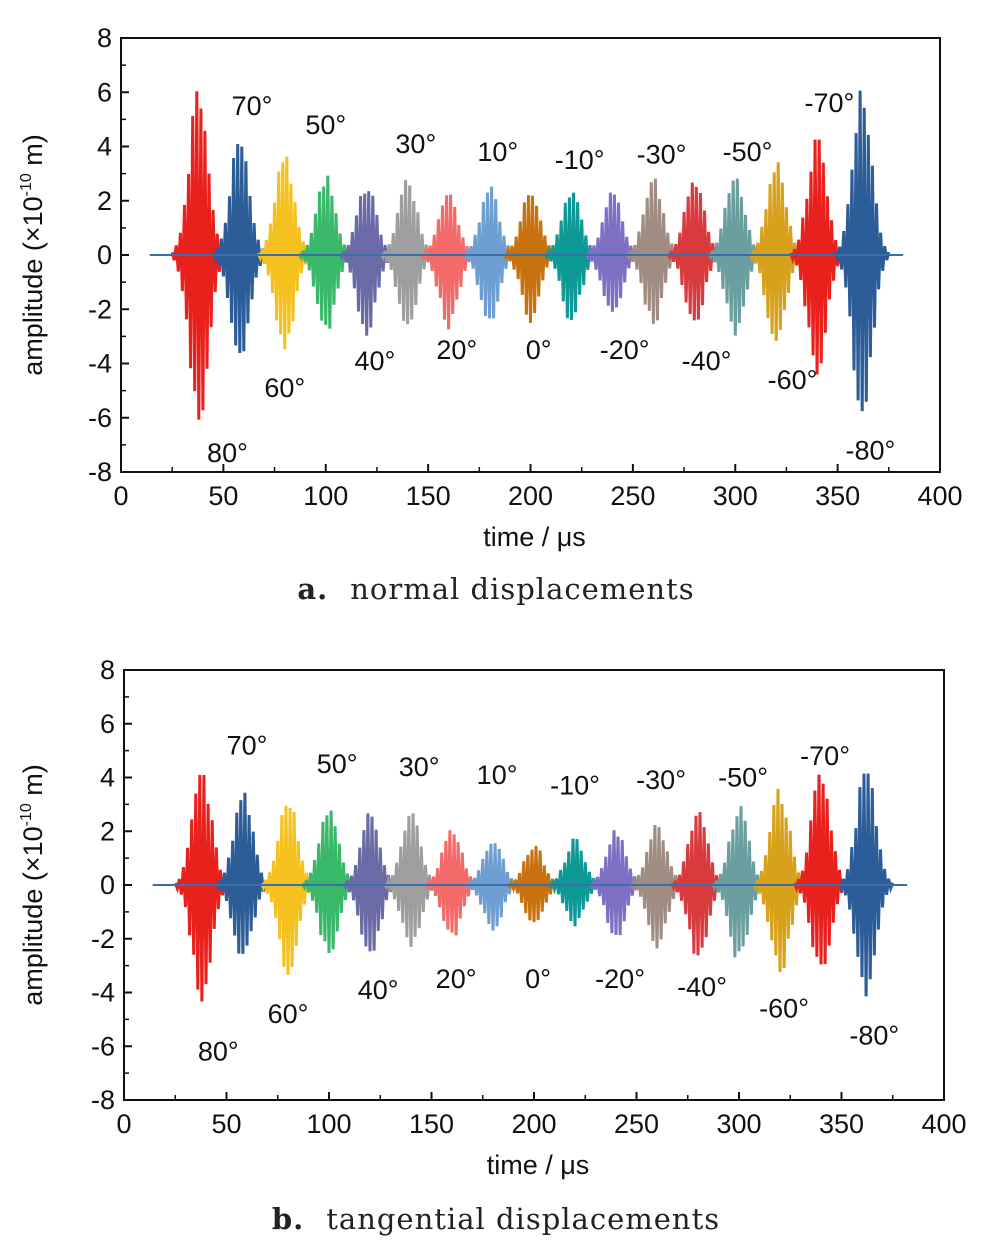 The width and height of the screenshot is (992, 1260). What do you see at coordinates (366, 263) in the screenshot?
I see `wave-series-40°` at bounding box center [366, 263].